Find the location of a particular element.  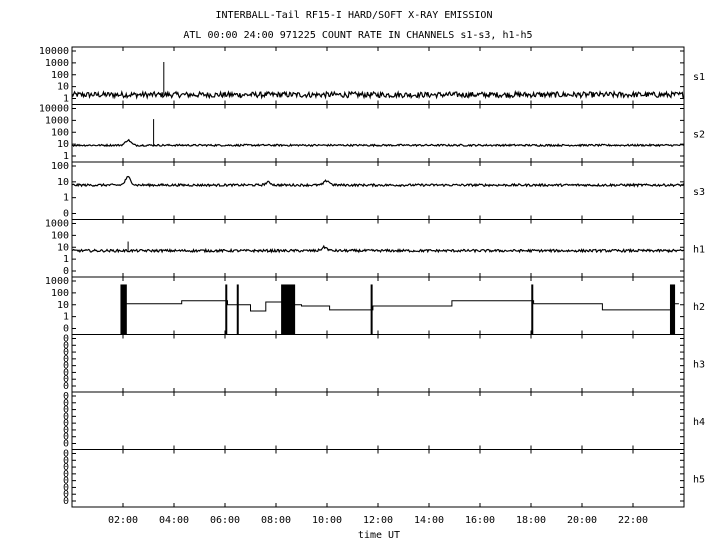

x-axis-label: time UT is located at coordinates (379, 535).